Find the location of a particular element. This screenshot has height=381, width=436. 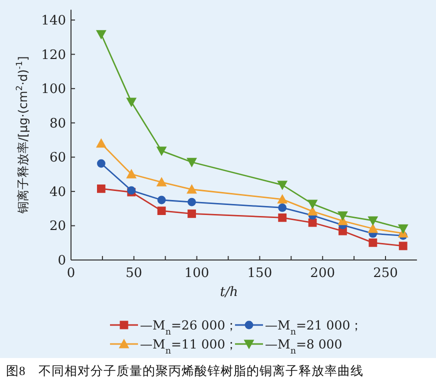

x-tick-label: 100 is located at coordinates (197, 273).